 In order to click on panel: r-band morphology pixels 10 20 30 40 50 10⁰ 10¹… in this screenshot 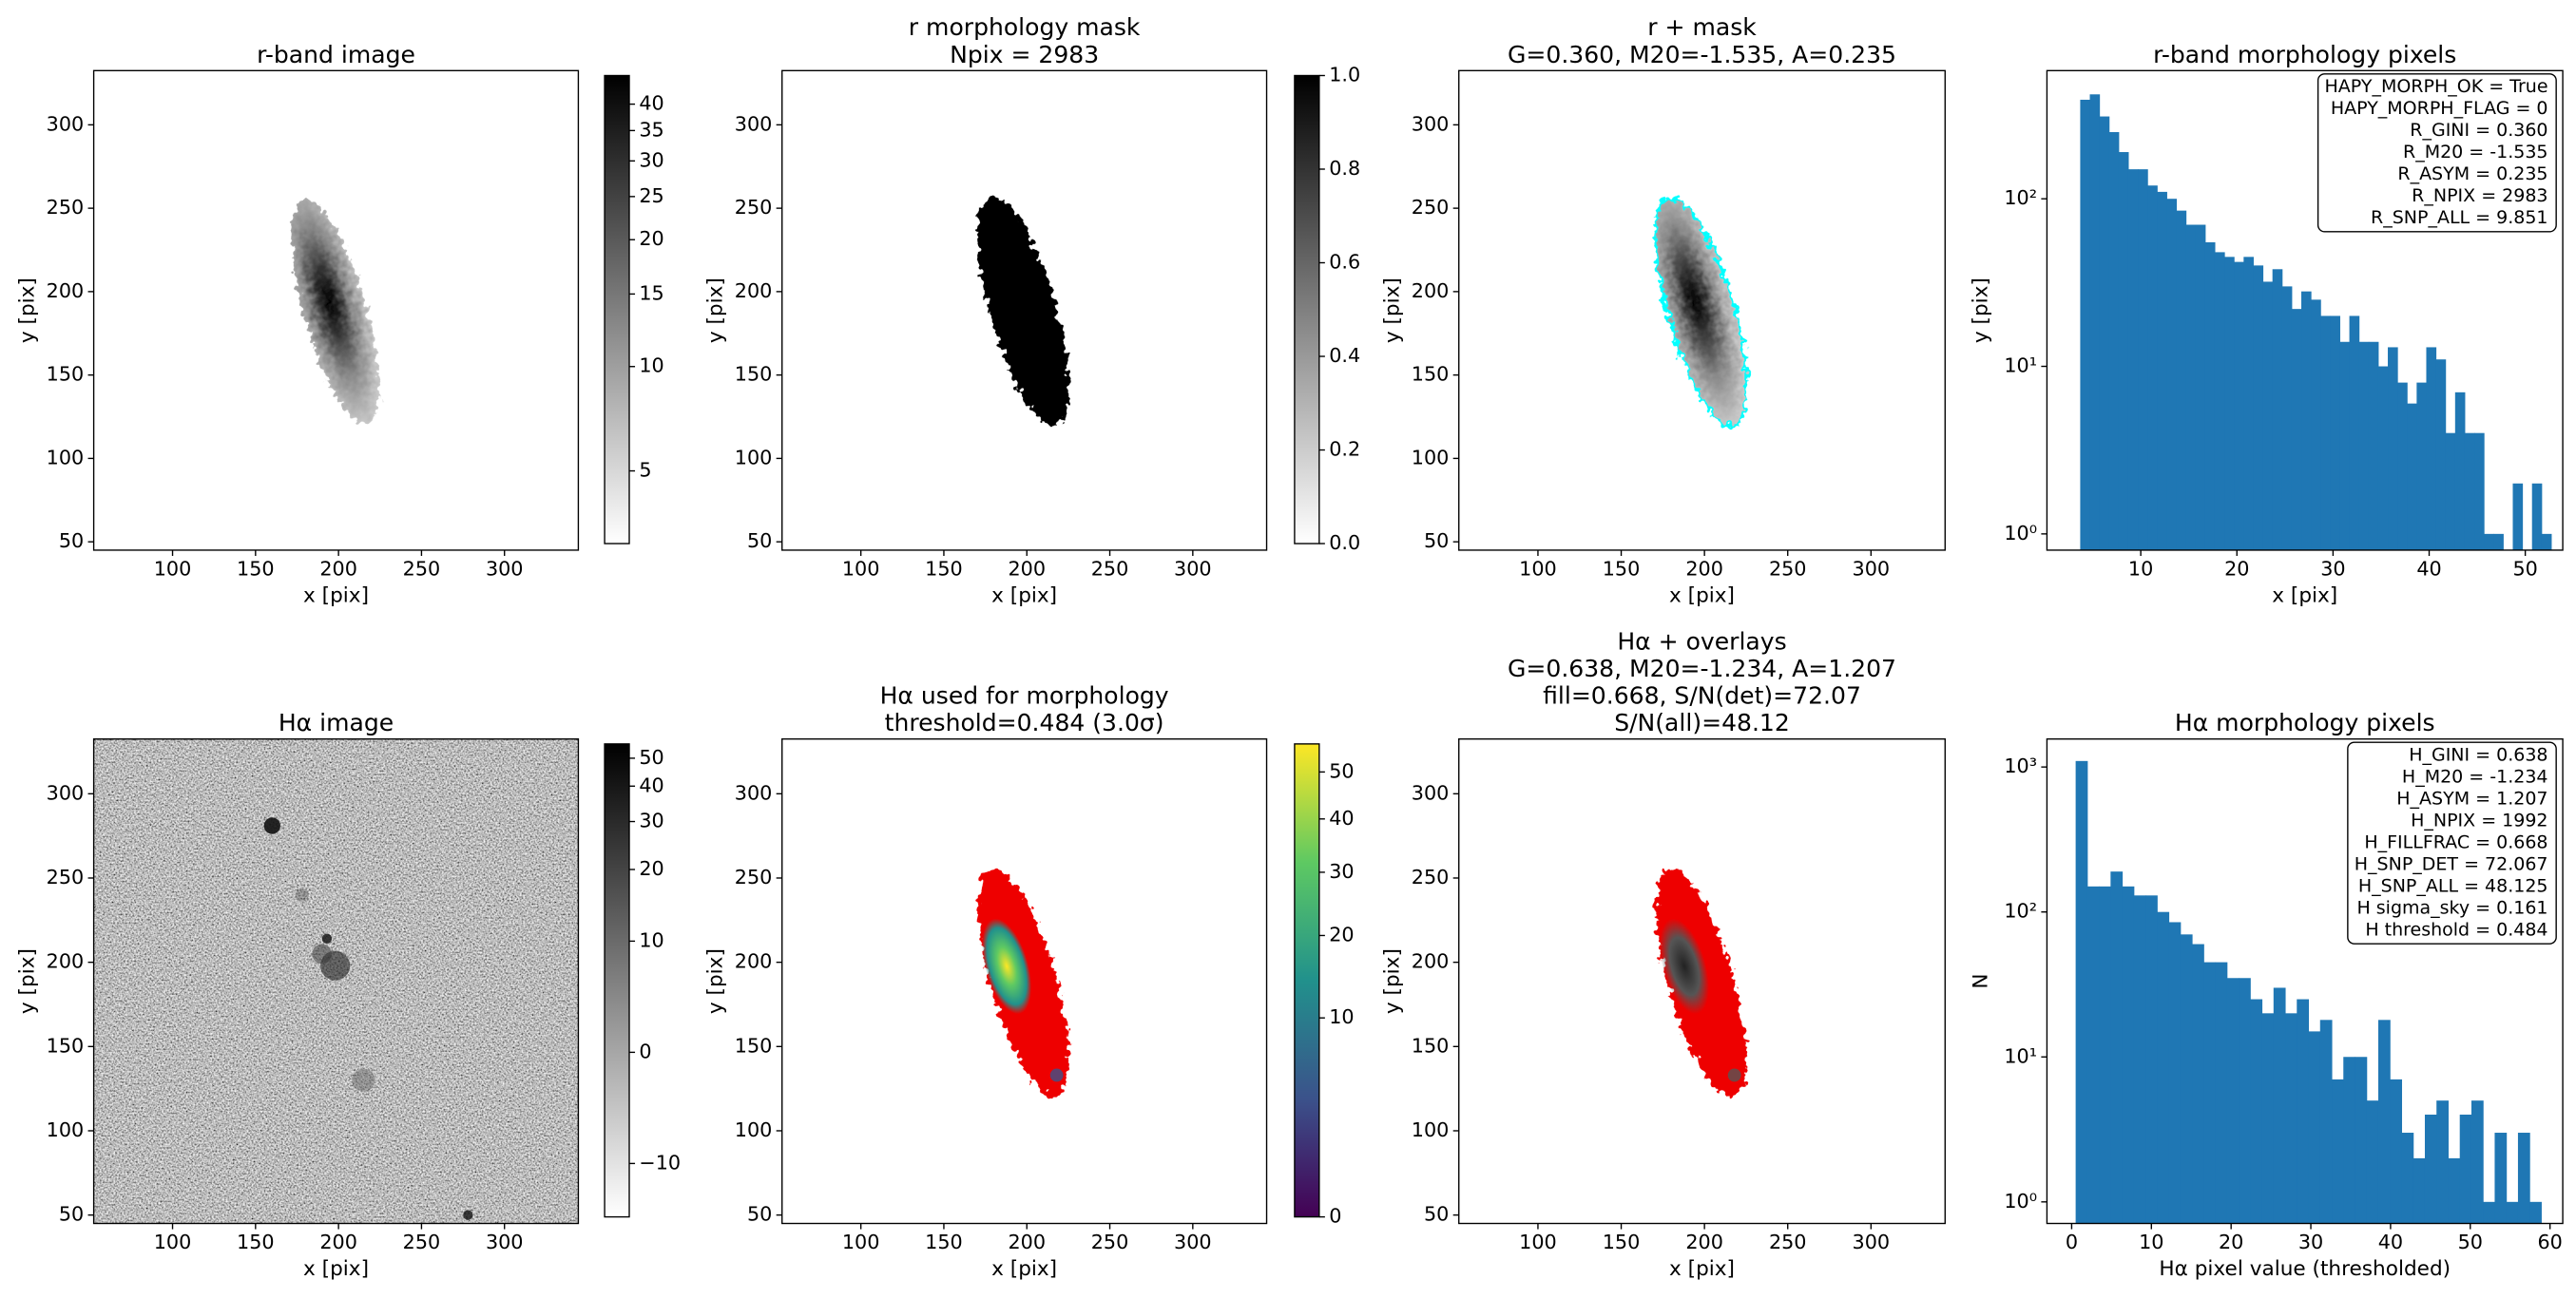, I will do `click(2267, 324)`.